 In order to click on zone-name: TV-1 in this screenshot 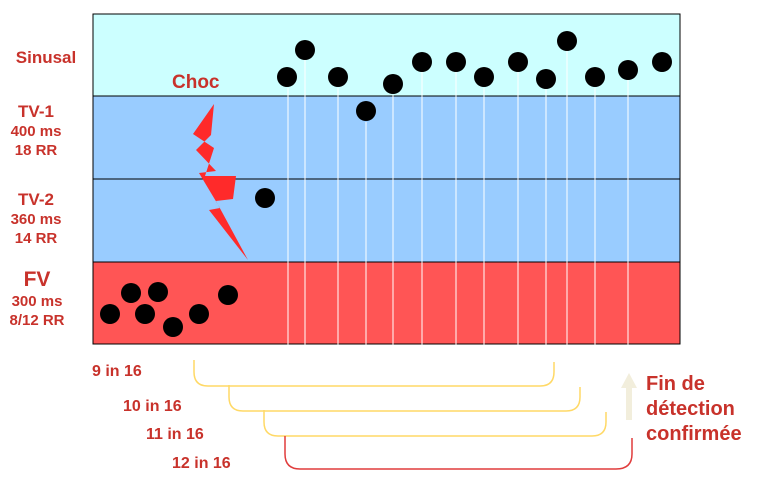, I will do `click(36, 111)`.